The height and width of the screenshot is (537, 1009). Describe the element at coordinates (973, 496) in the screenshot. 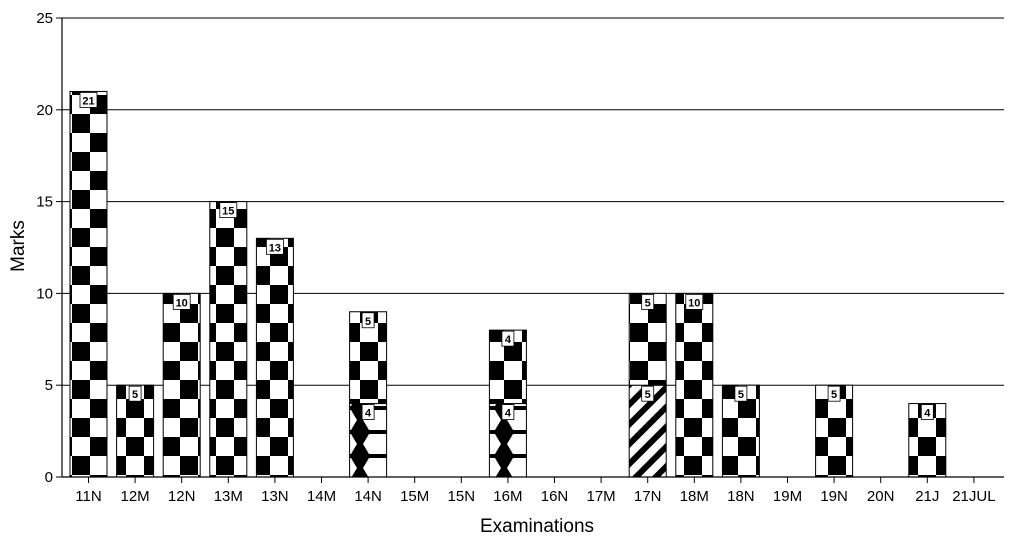

I see `x-tick-label: 21JUL` at that location.